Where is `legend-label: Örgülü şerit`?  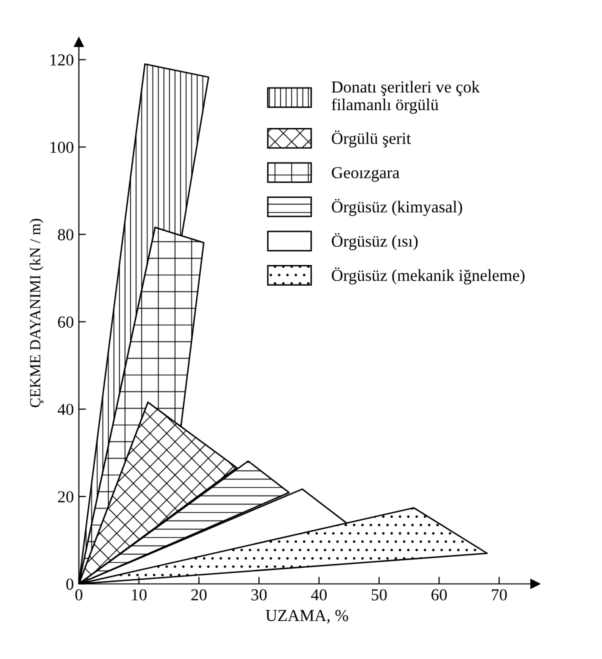
legend-label: Örgülü şerit is located at coordinates (371, 139).